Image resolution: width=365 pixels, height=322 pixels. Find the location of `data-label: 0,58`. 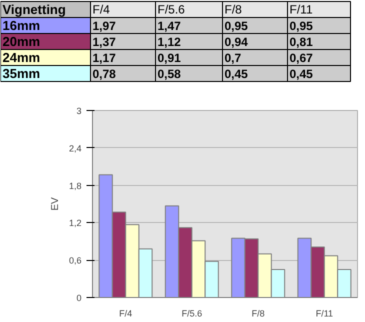

data-label: 0,58 is located at coordinates (170, 74).